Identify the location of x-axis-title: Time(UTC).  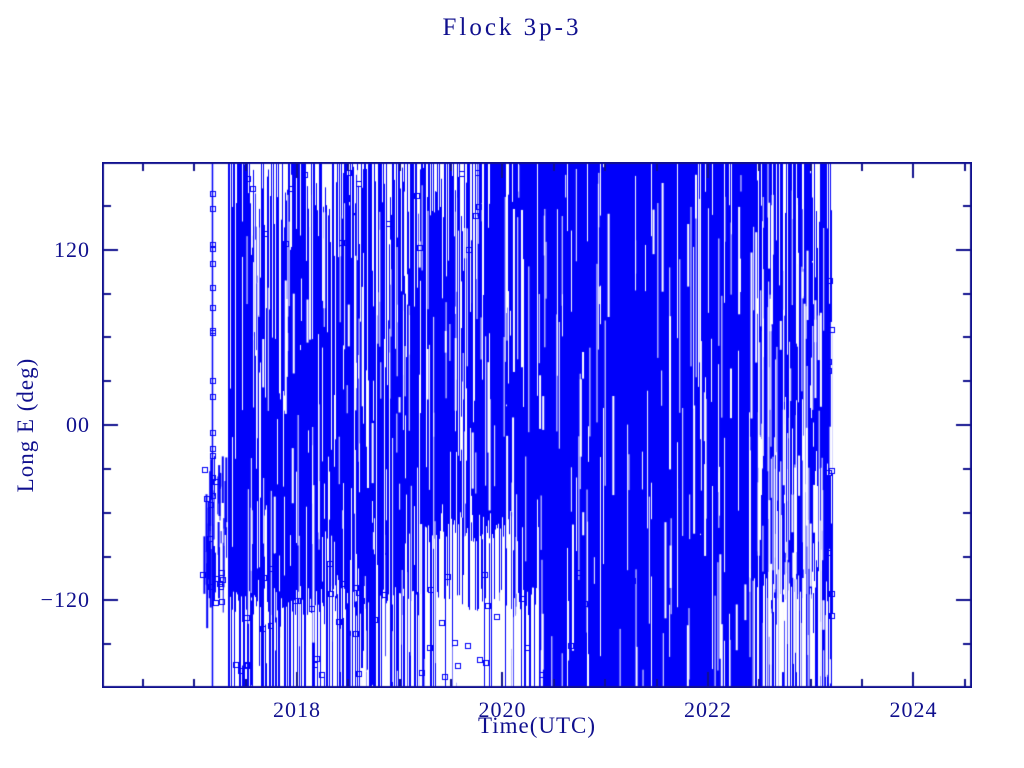
(537, 725).